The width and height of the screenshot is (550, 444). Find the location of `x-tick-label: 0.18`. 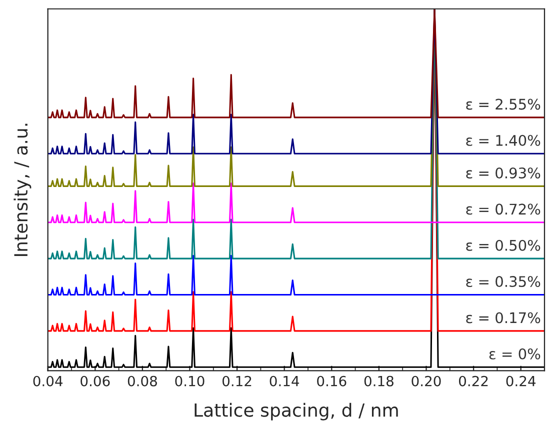

x-tick-label: 0.18 is located at coordinates (379, 381).